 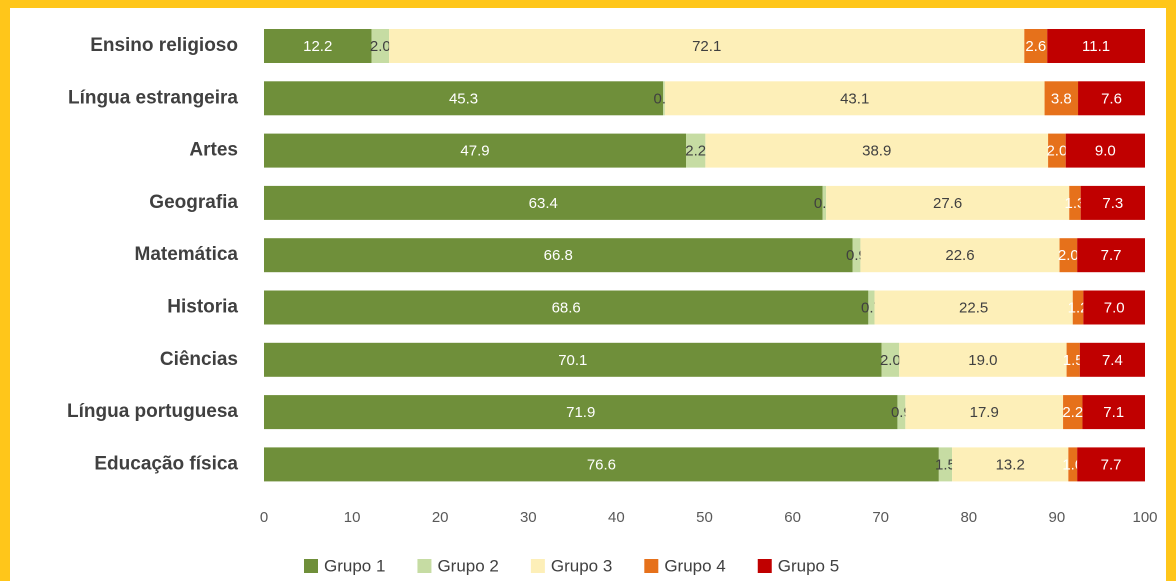 I want to click on value-label: 22.5, so click(x=973, y=307).